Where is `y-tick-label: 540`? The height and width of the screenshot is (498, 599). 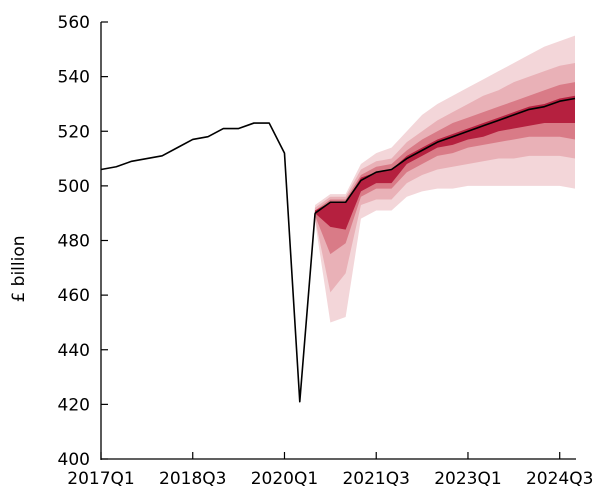 y-tick-label: 540 is located at coordinates (74, 78).